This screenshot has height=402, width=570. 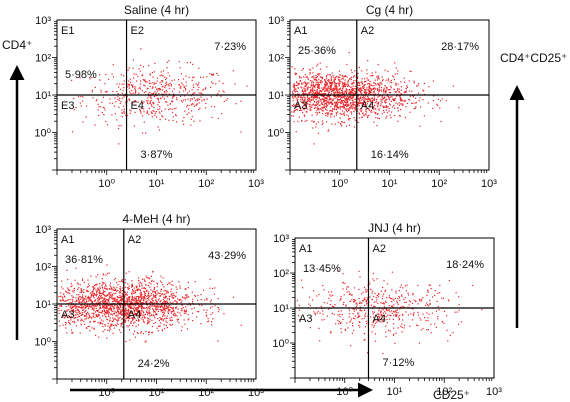 I want to click on quadrant-label: E1, so click(x=67, y=31).